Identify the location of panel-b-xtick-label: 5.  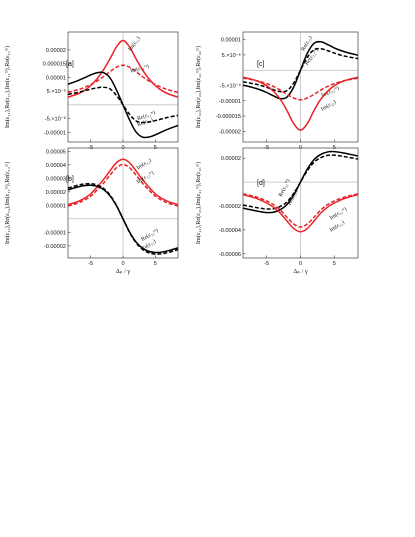
(155, 264).